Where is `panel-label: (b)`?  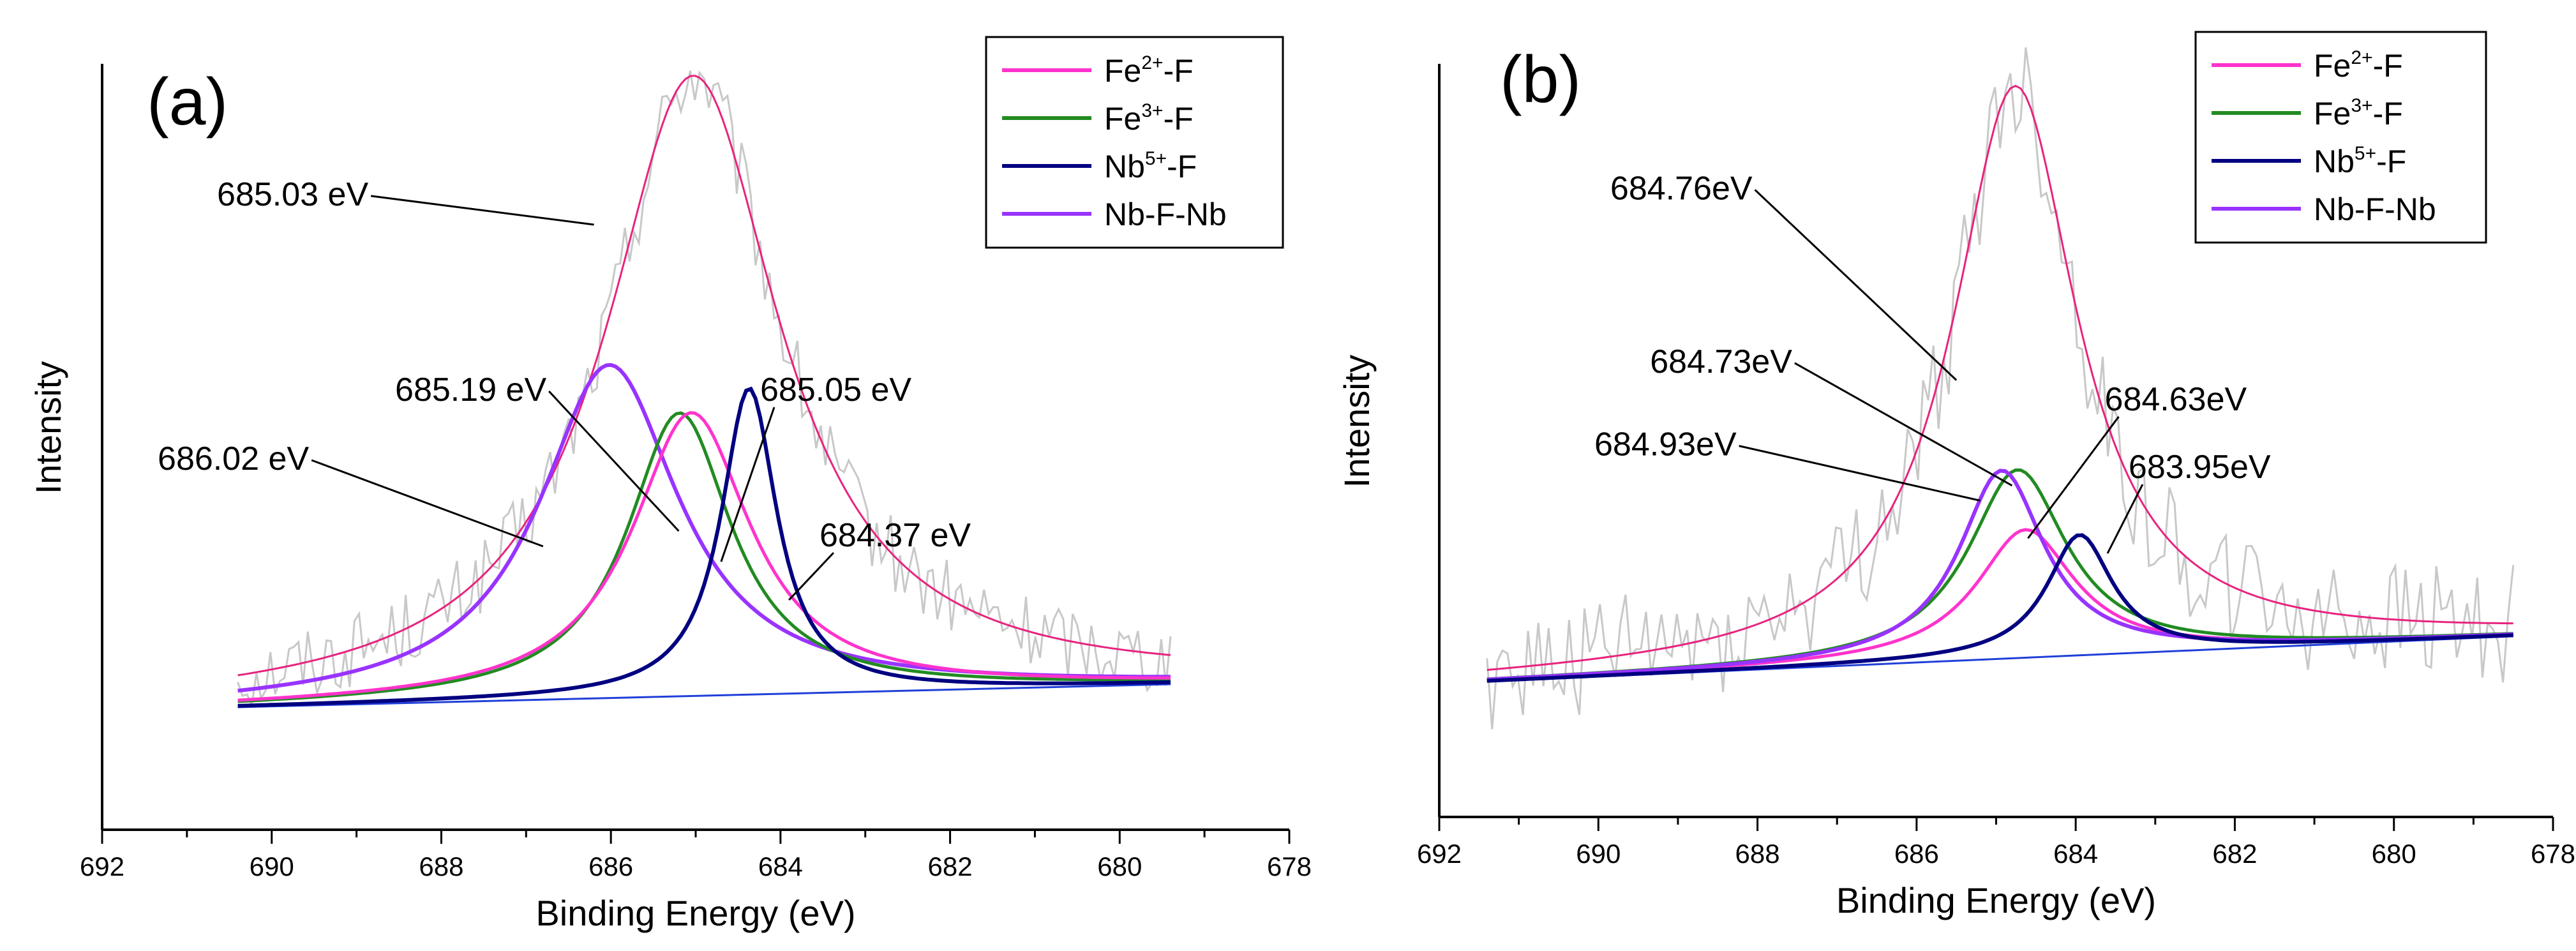 panel-label: (b) is located at coordinates (1540, 80).